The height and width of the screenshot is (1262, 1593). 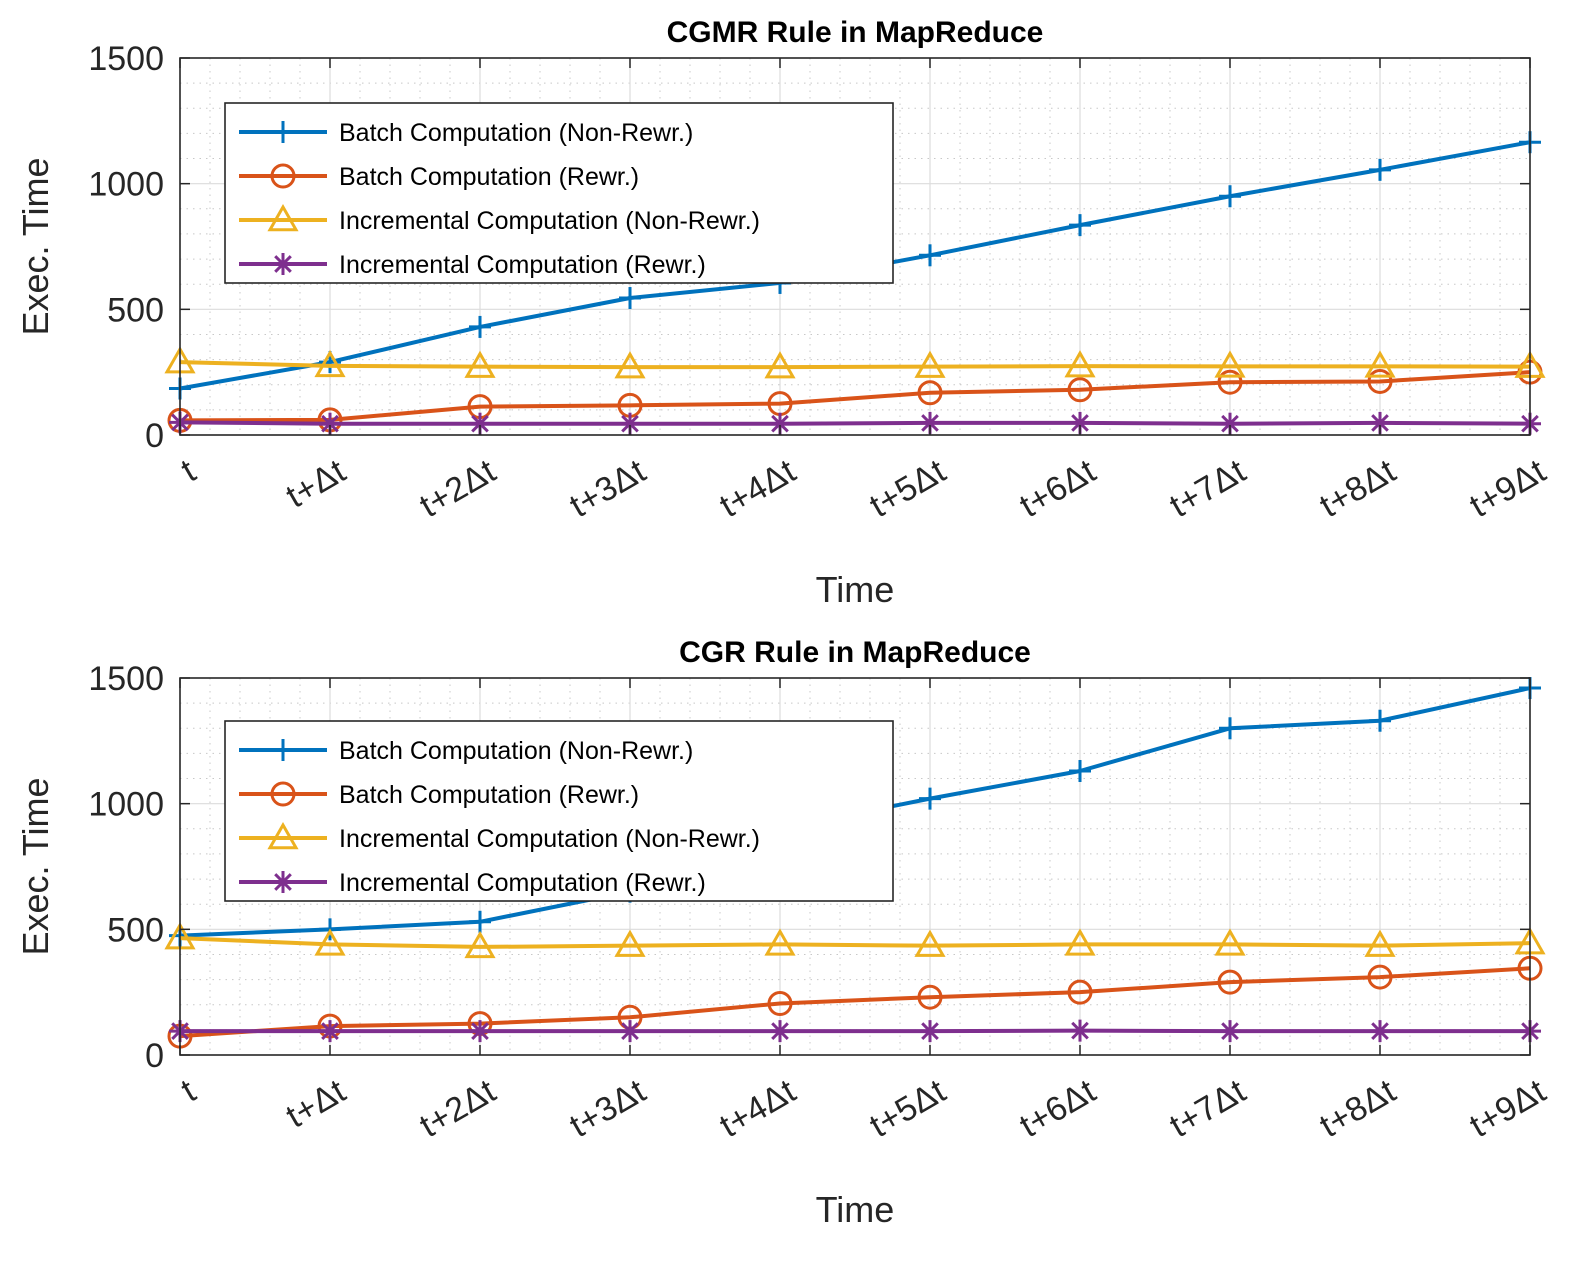 I want to click on x-tick-label: t+8Δt, so click(x=1357, y=1108).